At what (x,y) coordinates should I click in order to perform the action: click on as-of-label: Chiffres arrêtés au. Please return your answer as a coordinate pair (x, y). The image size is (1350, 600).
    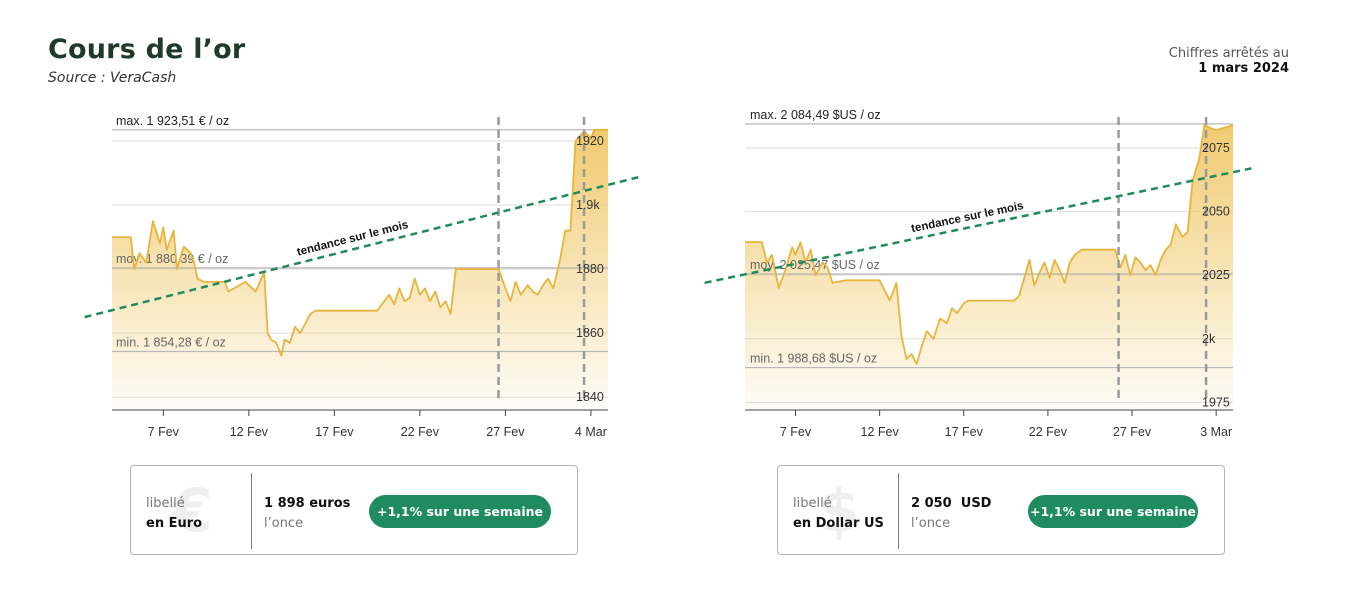
    Looking at the image, I should click on (1228, 53).